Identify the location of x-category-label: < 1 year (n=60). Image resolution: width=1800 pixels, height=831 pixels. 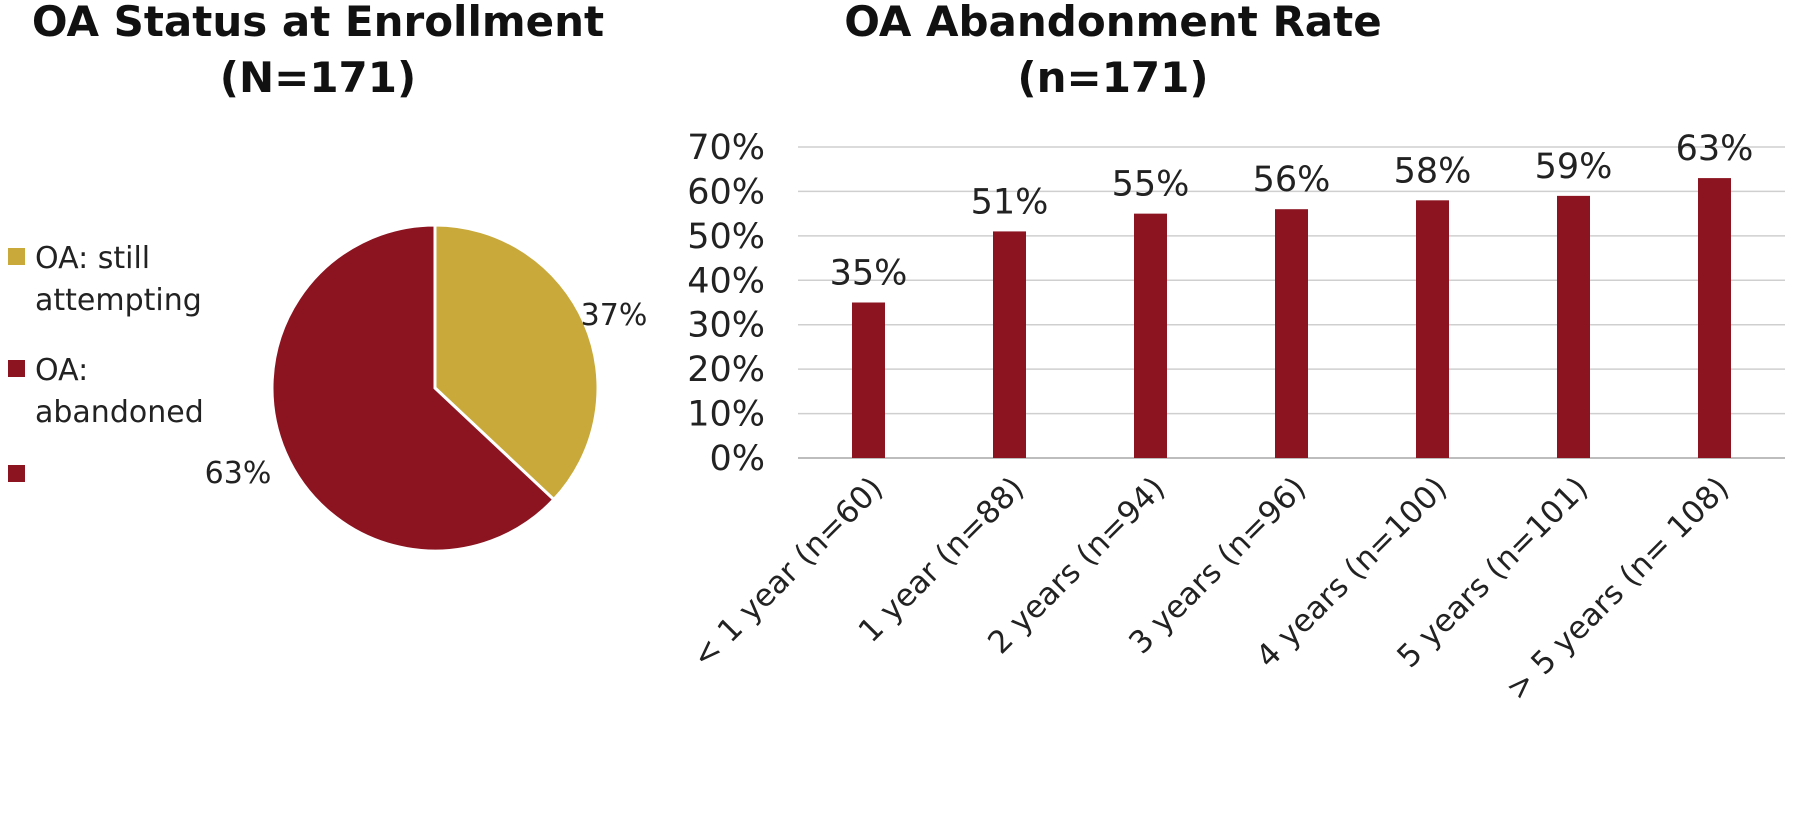
(787, 572).